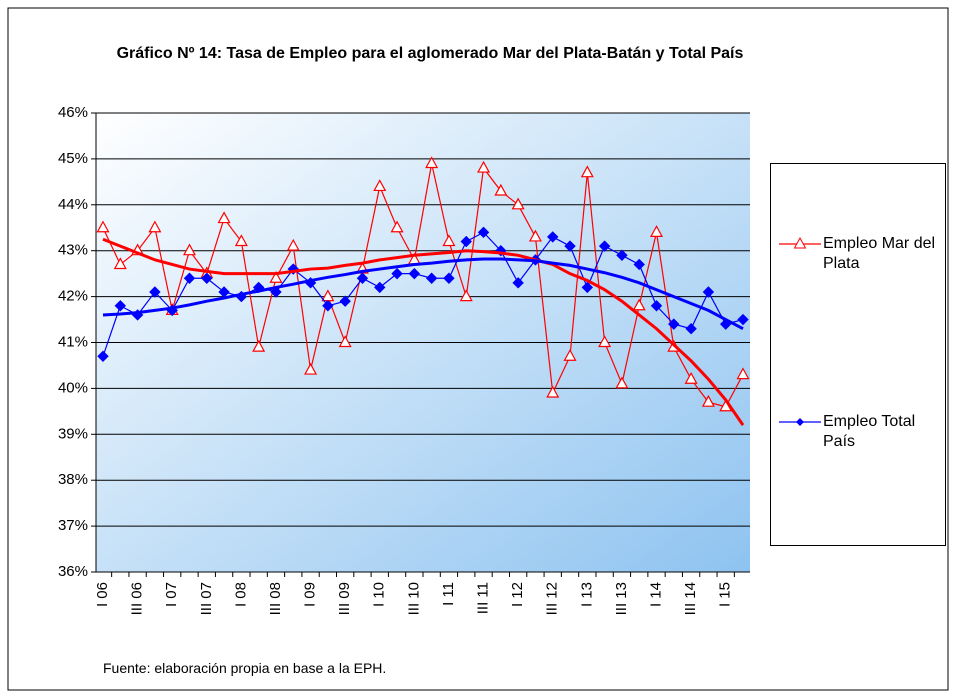 Image resolution: width=957 pixels, height=697 pixels. What do you see at coordinates (73, 158) in the screenshot?
I see `y-tick-label: 45%` at bounding box center [73, 158].